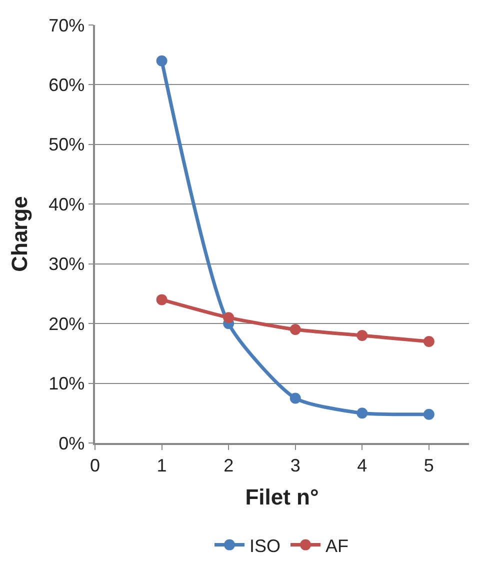 This screenshot has width=489, height=576. Describe the element at coordinates (19, 234) in the screenshot. I see `y-axis-title: Charge` at that location.